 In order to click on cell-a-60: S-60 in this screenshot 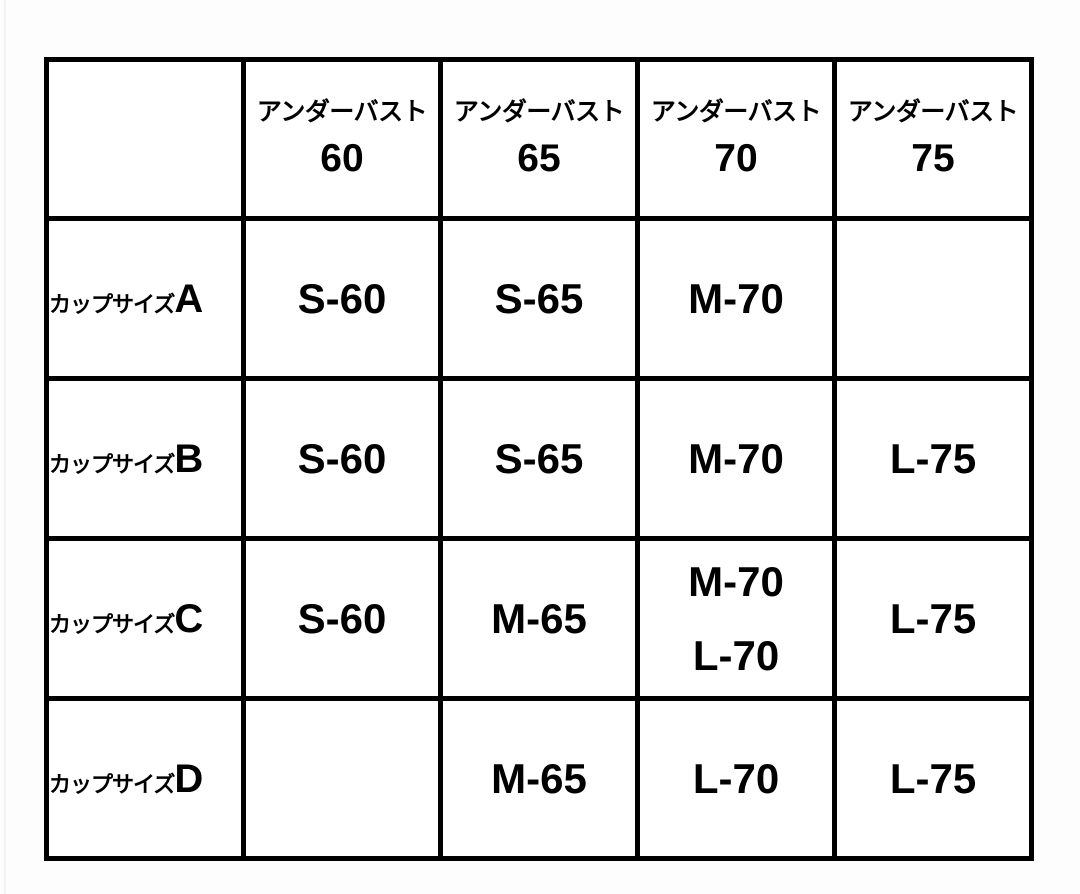, I will do `click(342, 298)`.